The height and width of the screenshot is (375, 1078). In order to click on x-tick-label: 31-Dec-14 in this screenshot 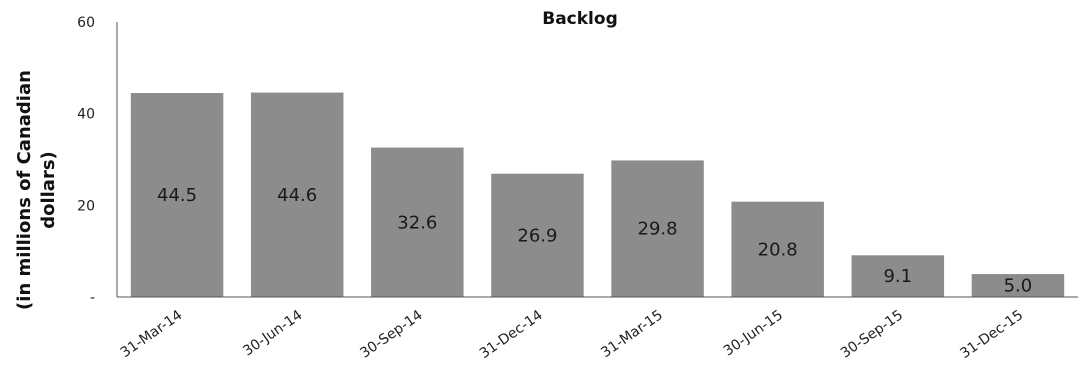, I will do `click(511, 334)`.